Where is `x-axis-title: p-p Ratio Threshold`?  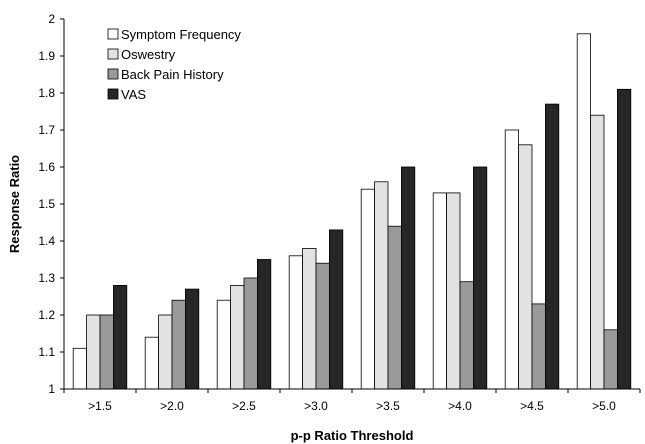
x-axis-title: p-p Ratio Threshold is located at coordinates (352, 435).